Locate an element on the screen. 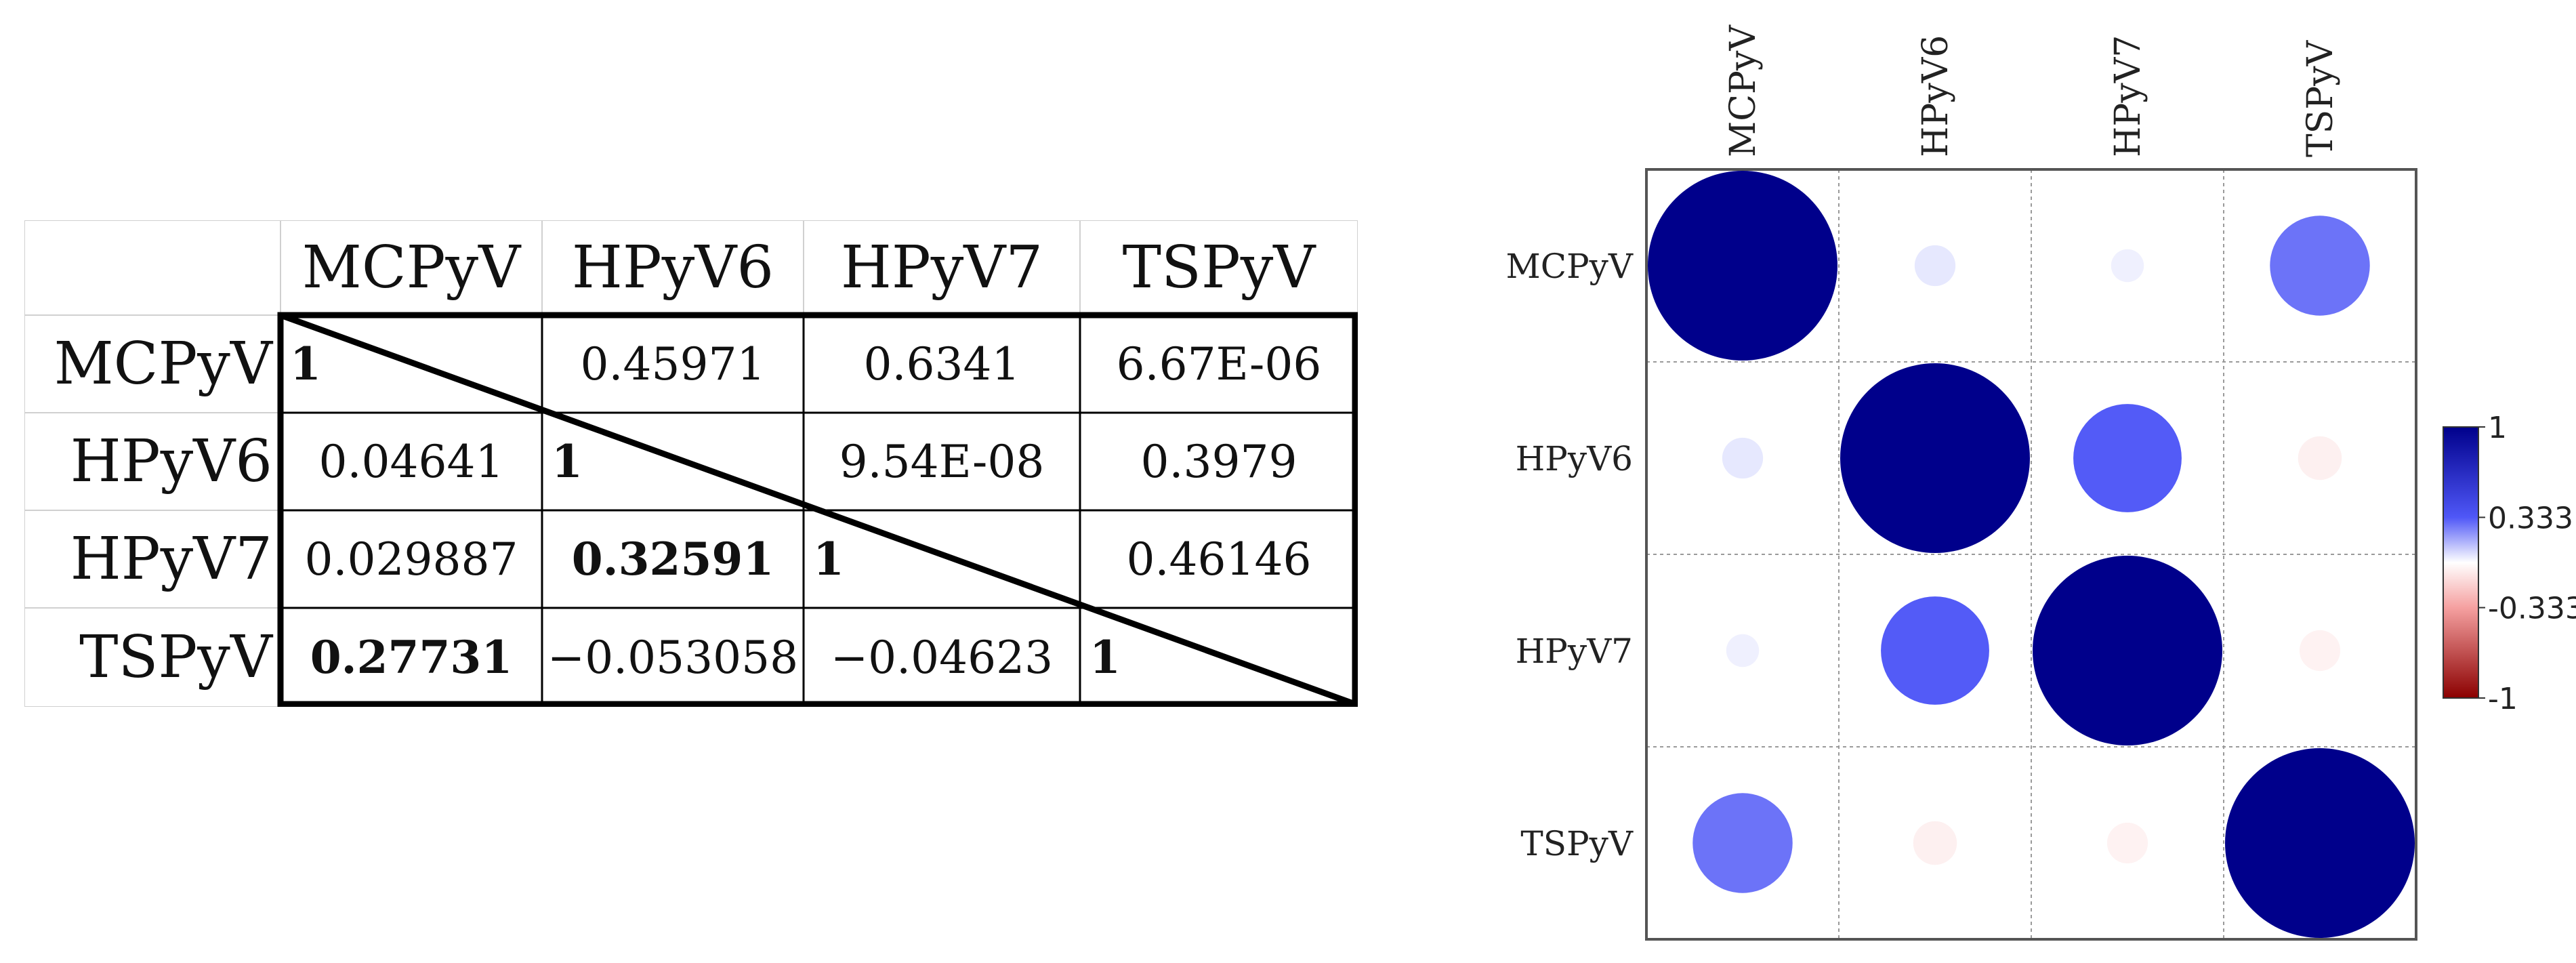 The width and height of the screenshot is (2576, 963). row-header: HPyV7 is located at coordinates (171, 559).